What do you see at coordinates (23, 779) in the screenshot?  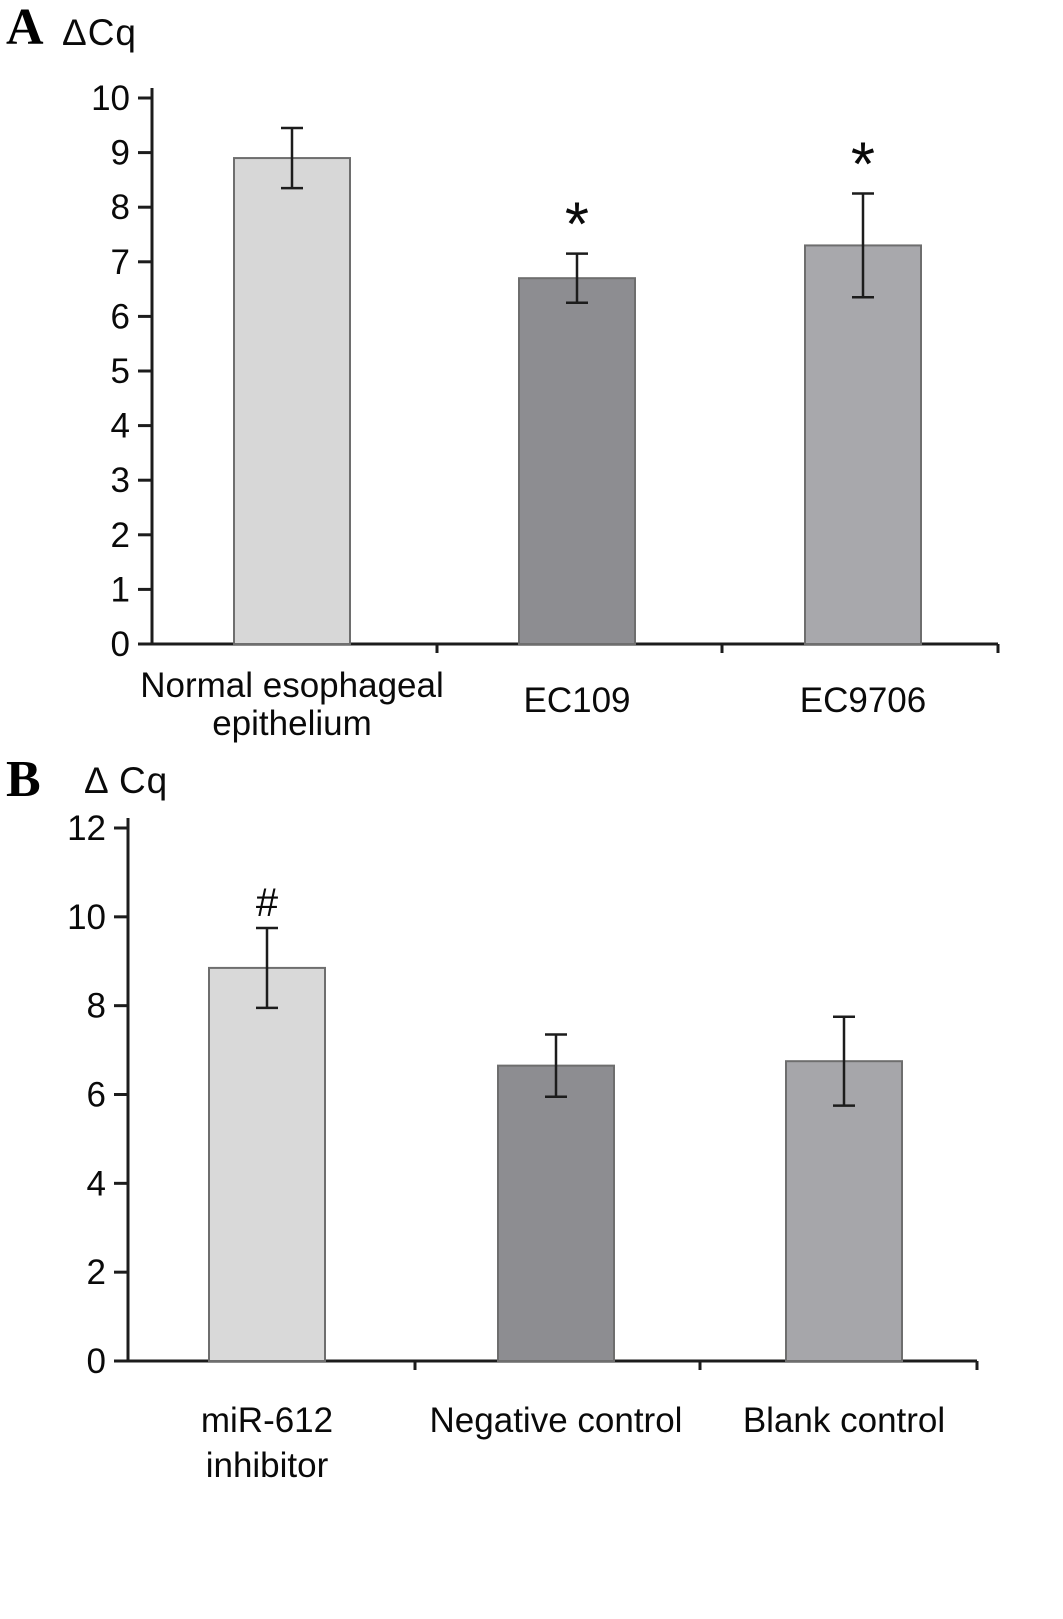 I see `panel-b-letter: B` at bounding box center [23, 779].